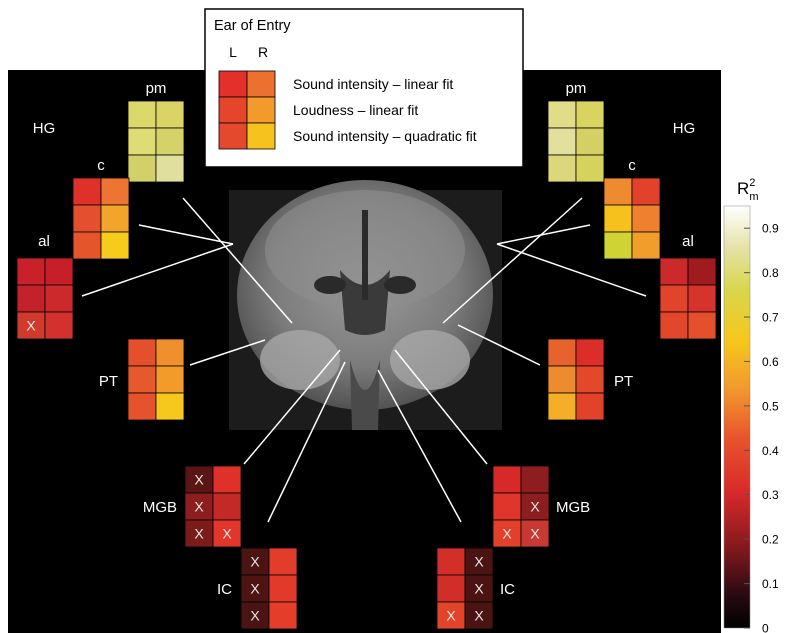  Describe the element at coordinates (263, 52) in the screenshot. I see `legend-col-right: R` at that location.